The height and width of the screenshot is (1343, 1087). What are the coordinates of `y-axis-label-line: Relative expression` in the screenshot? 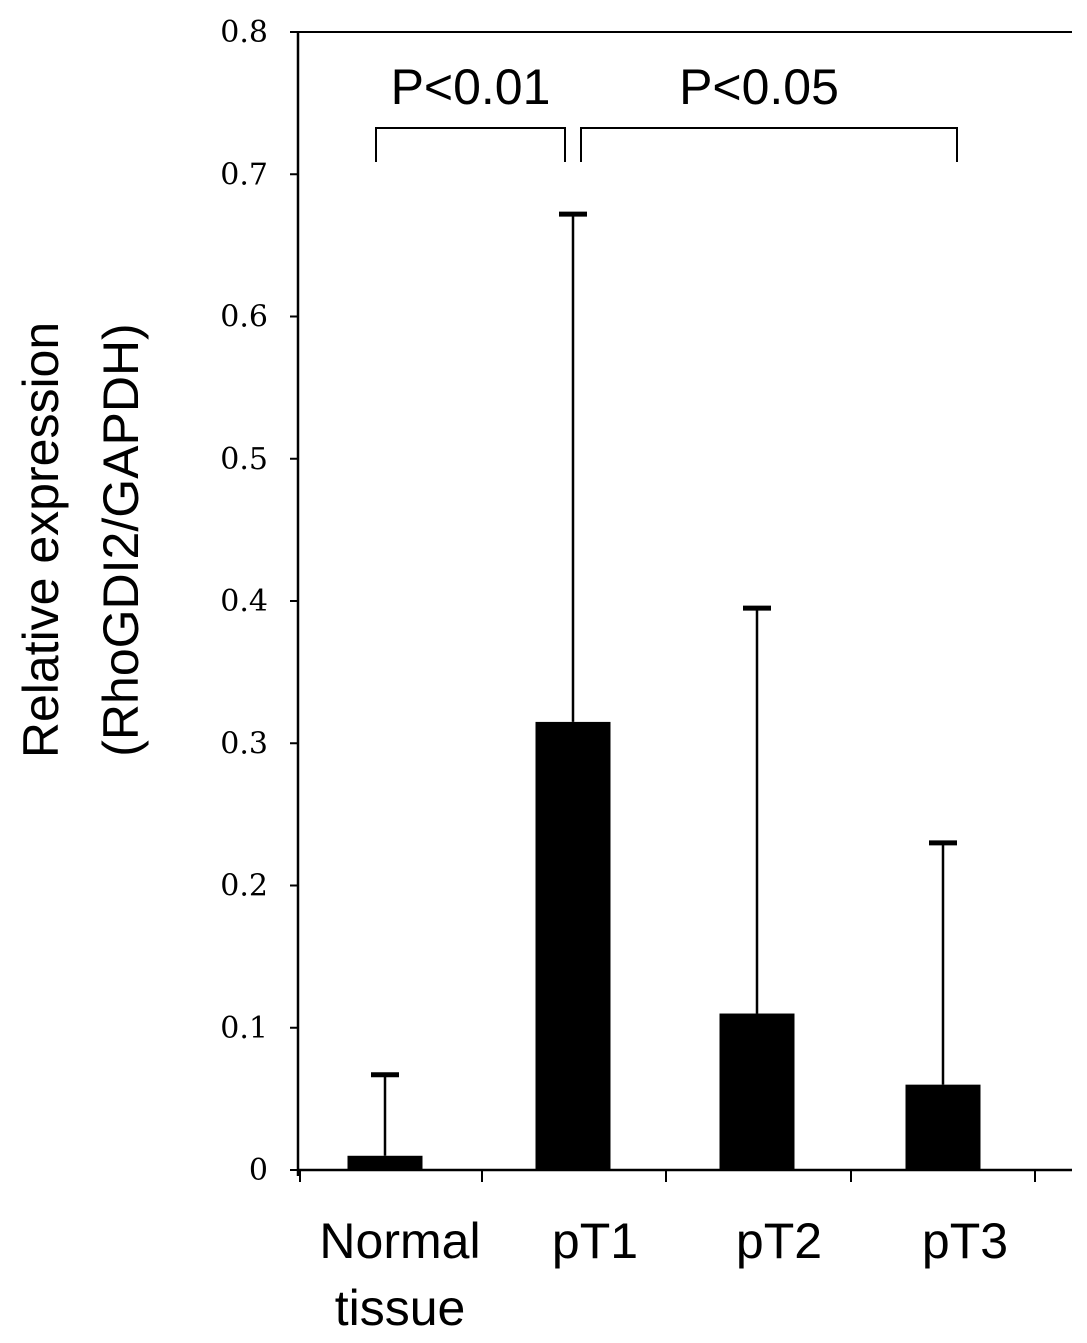 It's located at (41, 540).